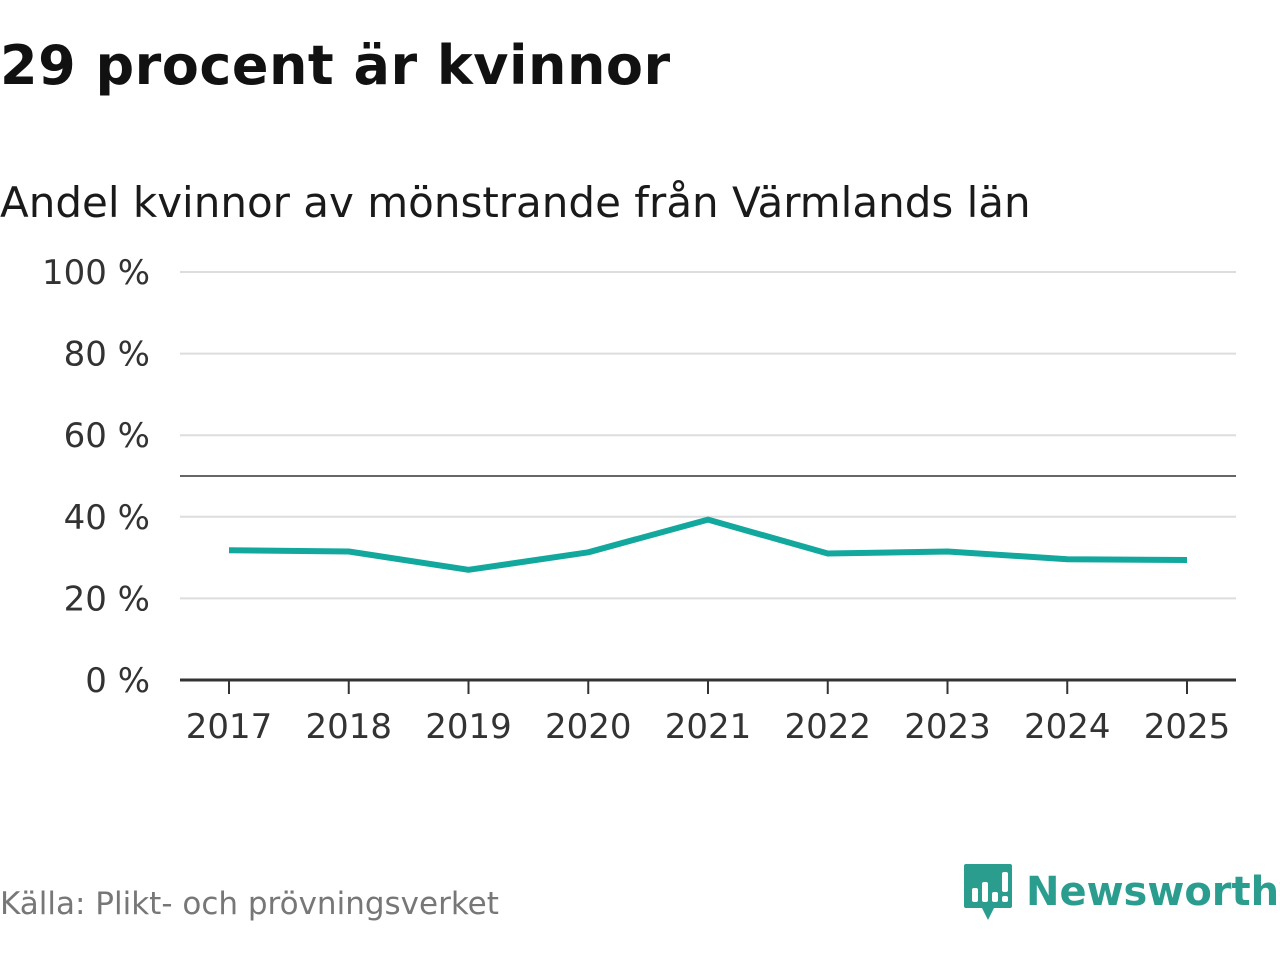  I want to click on x-tick-label: 2022, so click(827, 727).